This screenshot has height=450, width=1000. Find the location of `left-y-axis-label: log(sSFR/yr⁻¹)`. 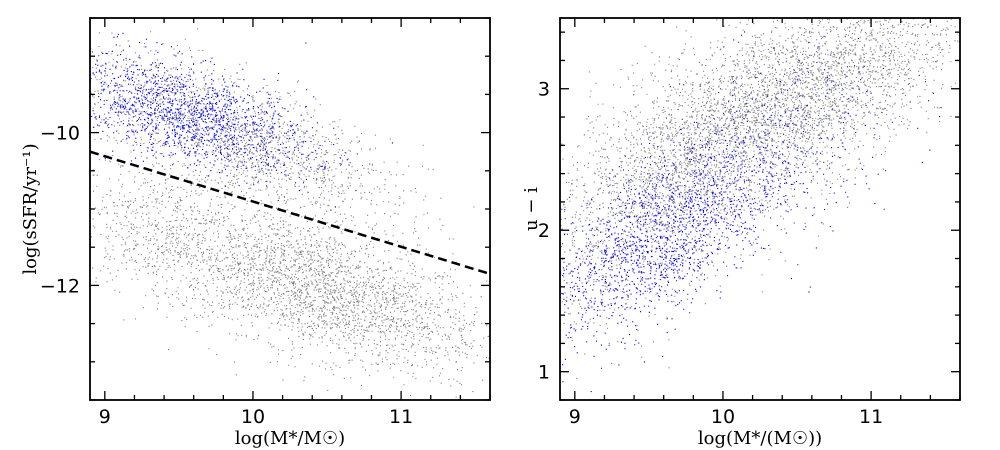

left-y-axis-label: log(sSFR/yr⁻¹) is located at coordinates (30, 208).